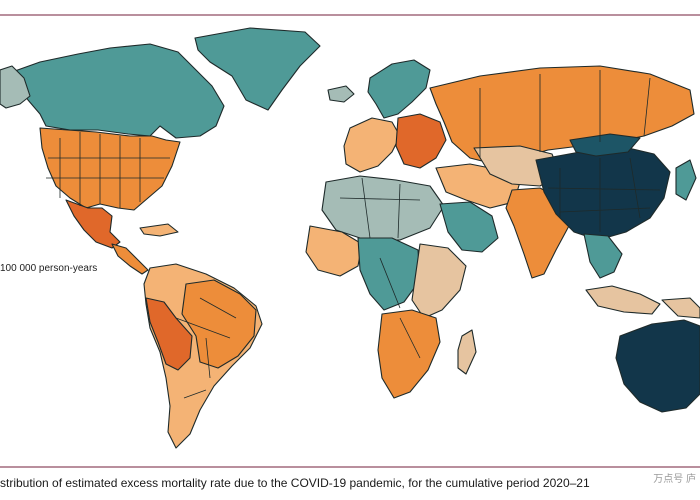 This screenshot has height=500, width=700. Describe the element at coordinates (657, 366) in the screenshot. I see `region-australia` at that location.